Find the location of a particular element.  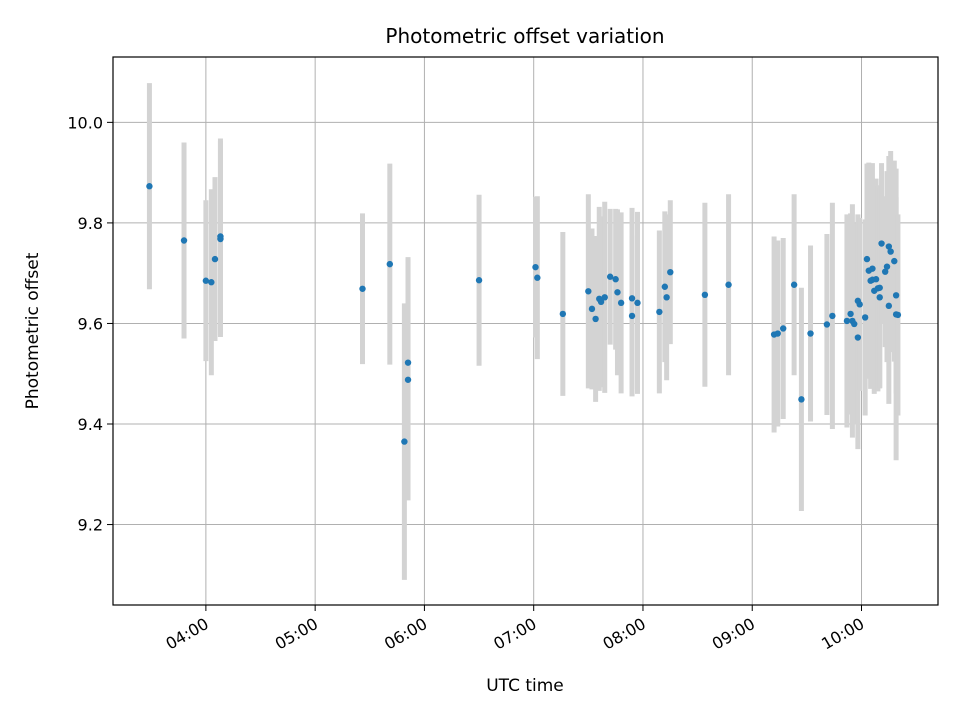

y-tick-label: 9.8 is located at coordinates (90, 223).